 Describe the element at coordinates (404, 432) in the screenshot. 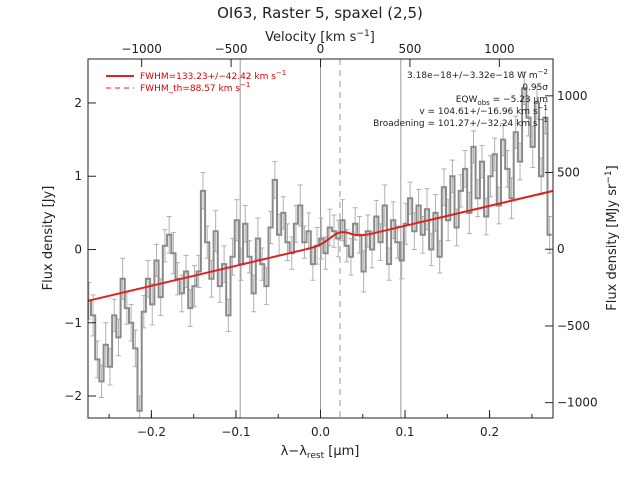

I see `x-tick-label: 0.1` at that location.